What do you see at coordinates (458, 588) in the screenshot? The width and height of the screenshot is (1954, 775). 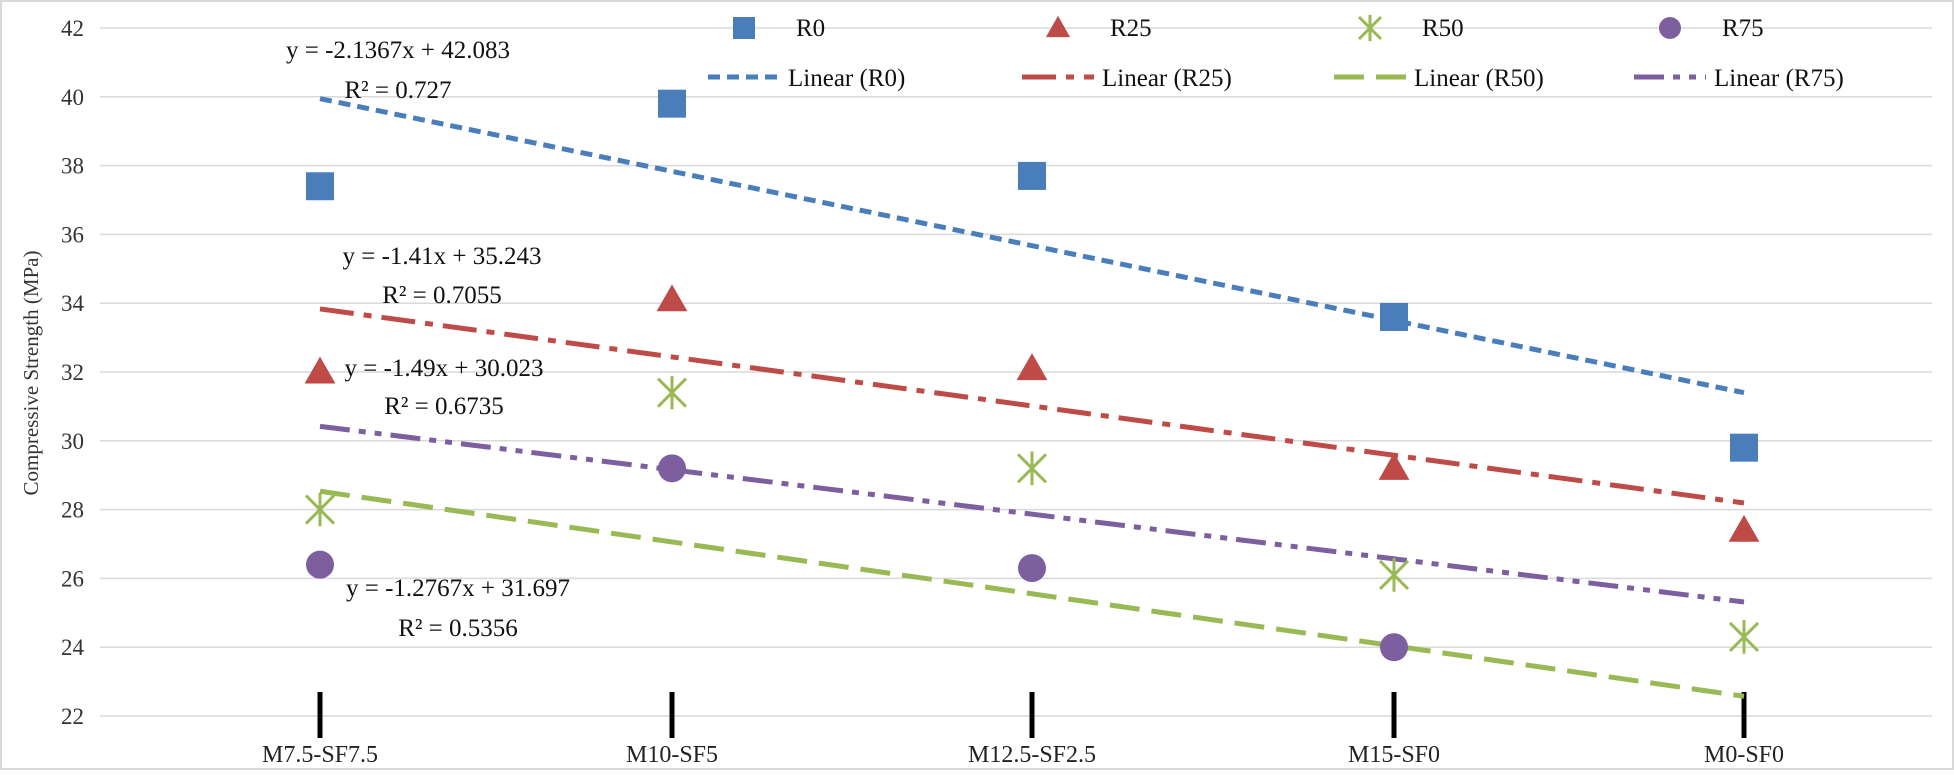 I see `trendline-equation: y = -1.2767x + 31.697` at bounding box center [458, 588].